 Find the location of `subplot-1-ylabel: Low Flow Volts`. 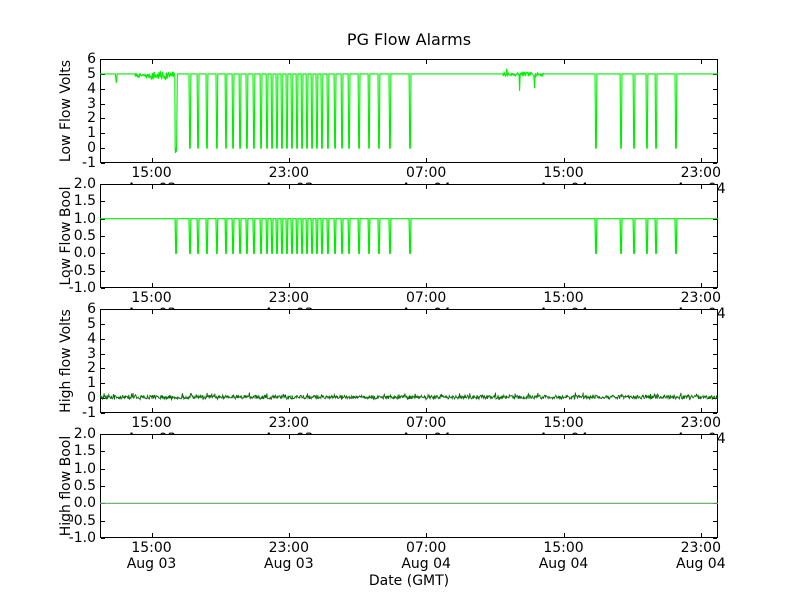

subplot-1-ylabel: Low Flow Volts is located at coordinates (66, 111).